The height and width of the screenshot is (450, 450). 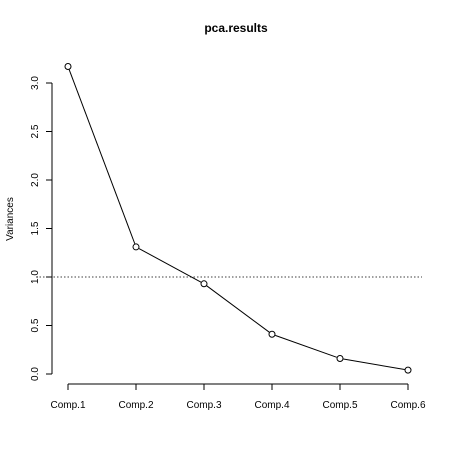 I want to click on y-tick-label: 2.5, so click(x=35, y=131).